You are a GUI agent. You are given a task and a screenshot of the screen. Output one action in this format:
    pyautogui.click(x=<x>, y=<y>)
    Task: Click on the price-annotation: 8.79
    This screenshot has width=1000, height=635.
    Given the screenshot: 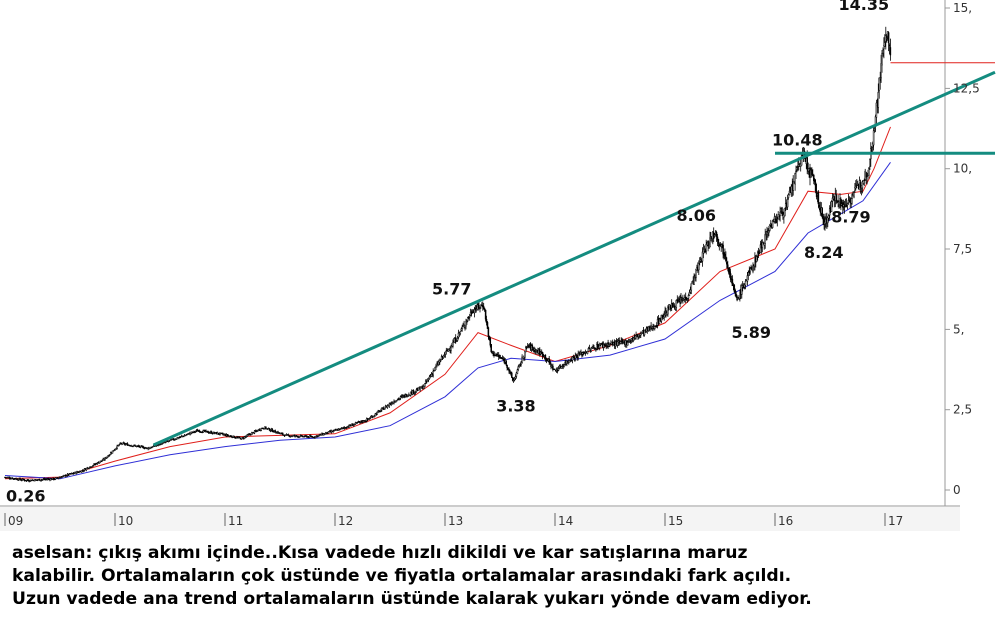 What is the action you would take?
    pyautogui.click(x=850, y=217)
    